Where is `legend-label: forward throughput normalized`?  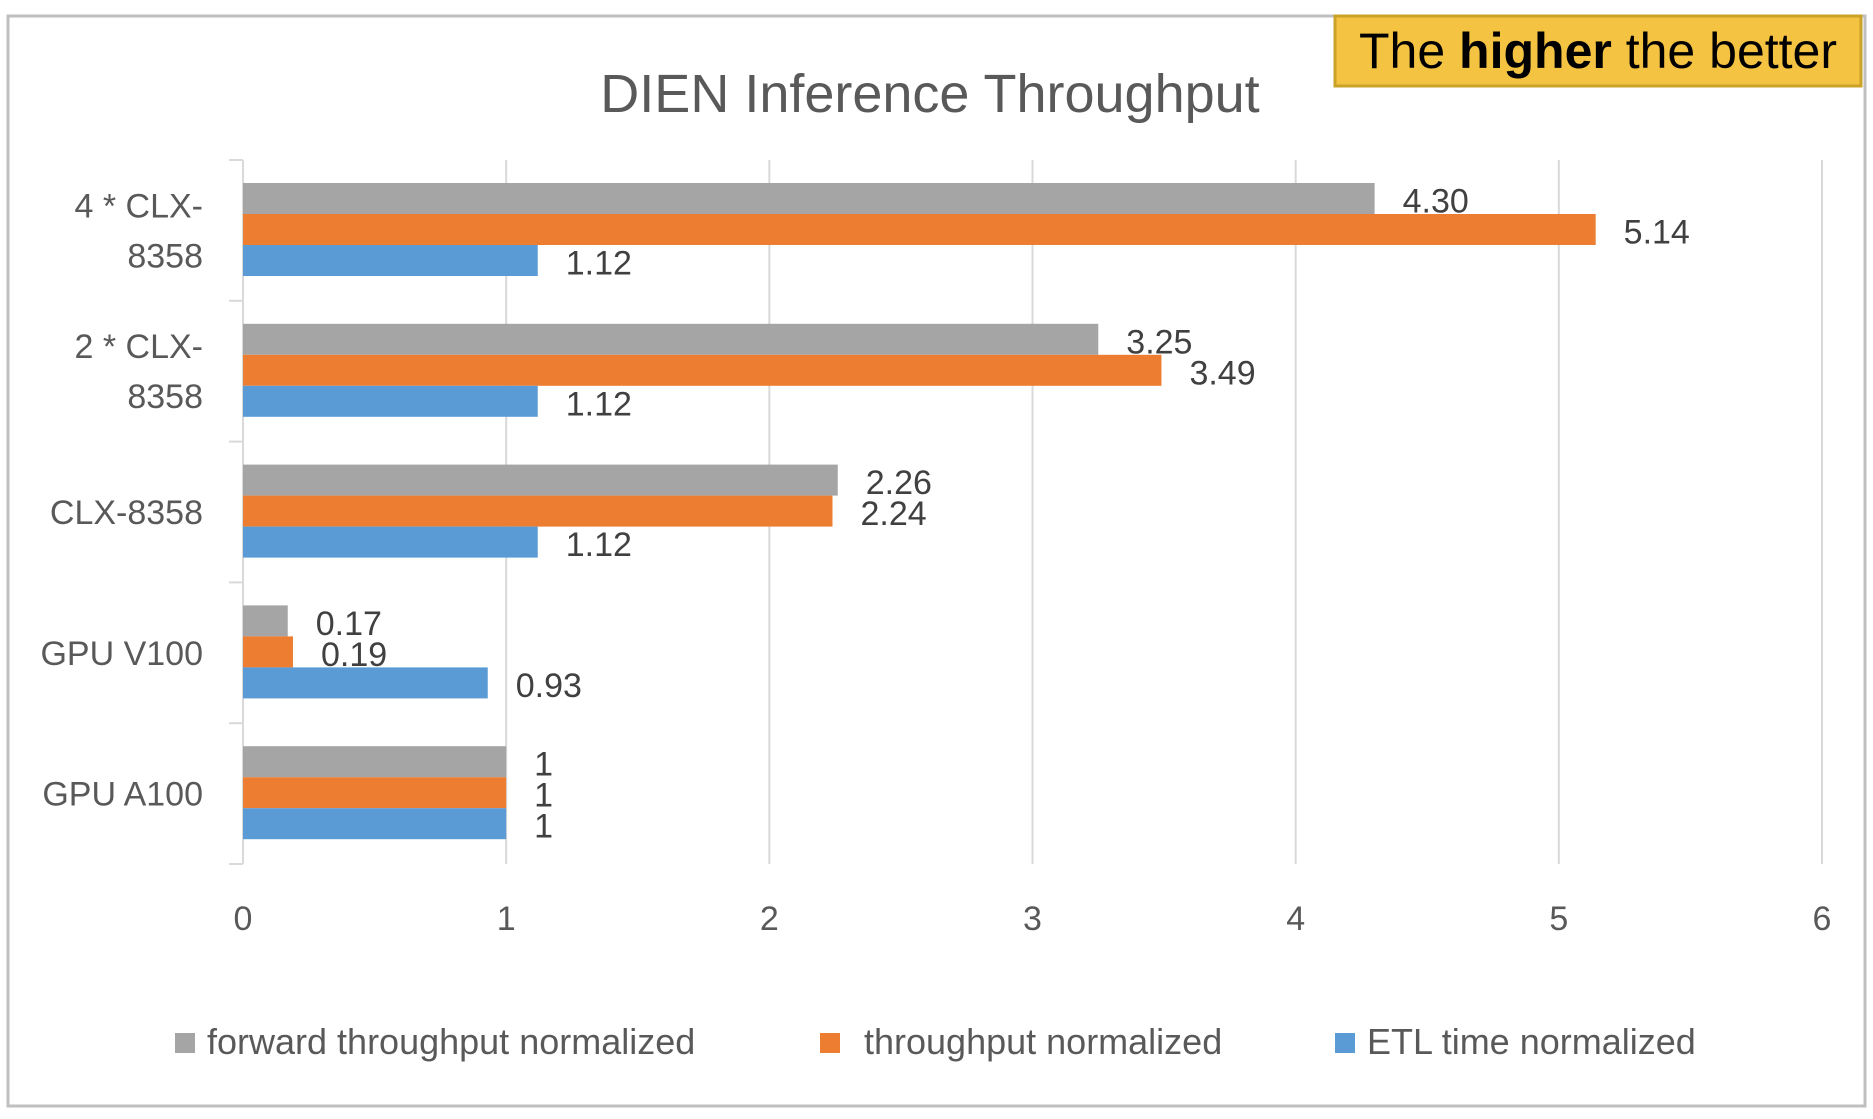 legend-label: forward throughput normalized is located at coordinates (451, 1041).